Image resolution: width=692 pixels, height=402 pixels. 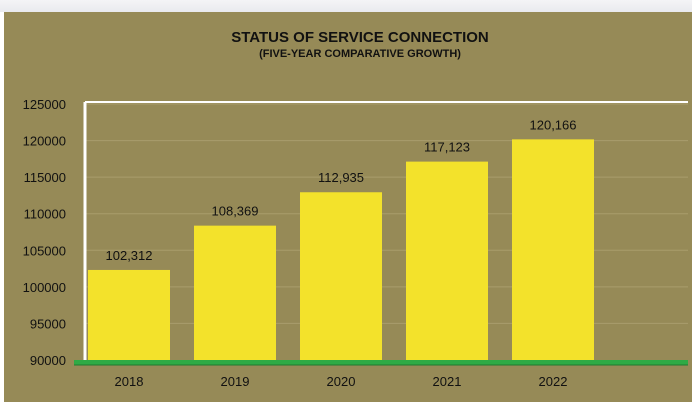 What do you see at coordinates (129, 255) in the screenshot?
I see `bar-value-label: 102,312` at bounding box center [129, 255].